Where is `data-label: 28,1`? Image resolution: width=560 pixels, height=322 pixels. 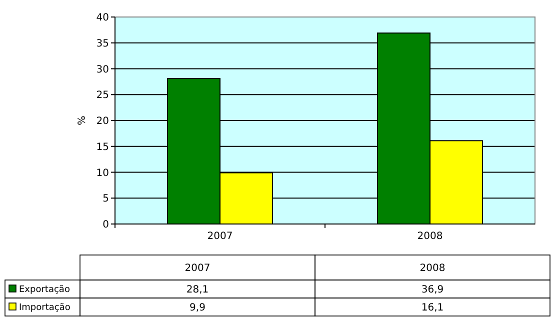
data-label: 28,1 is located at coordinates (197, 290).